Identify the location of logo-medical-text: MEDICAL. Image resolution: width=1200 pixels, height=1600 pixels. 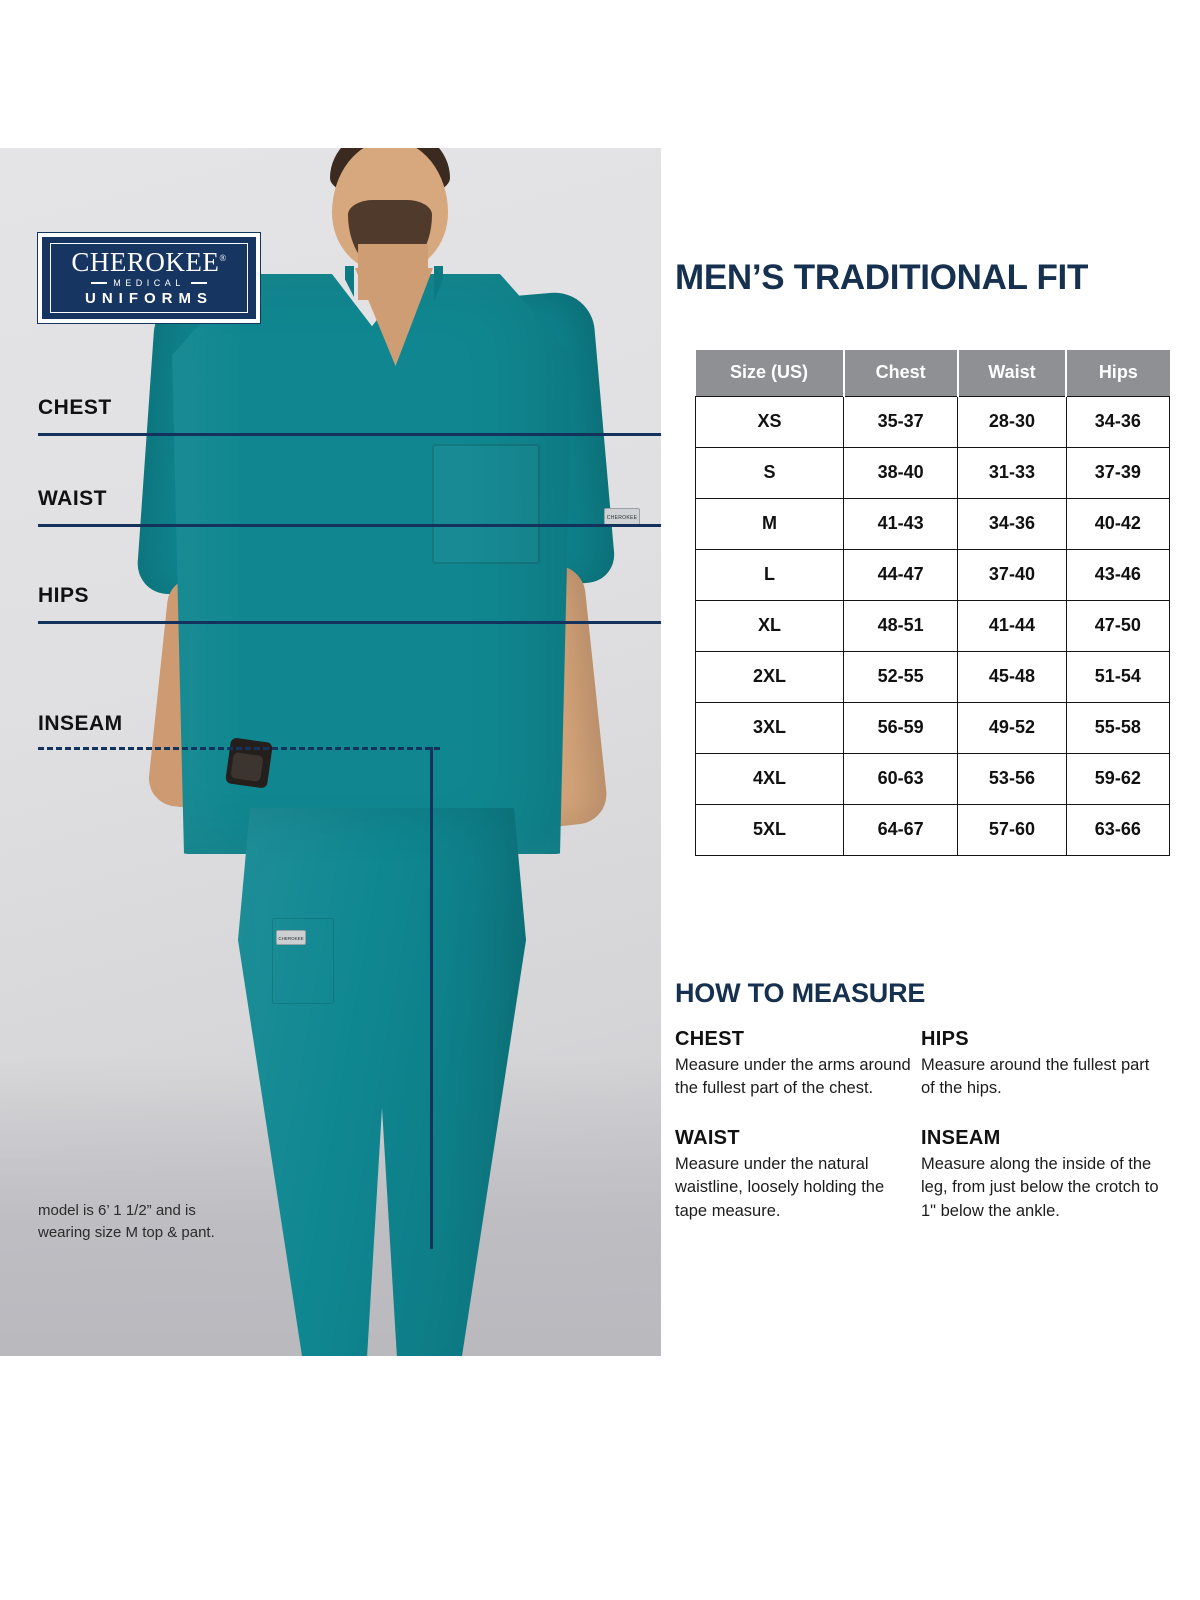
(149, 283).